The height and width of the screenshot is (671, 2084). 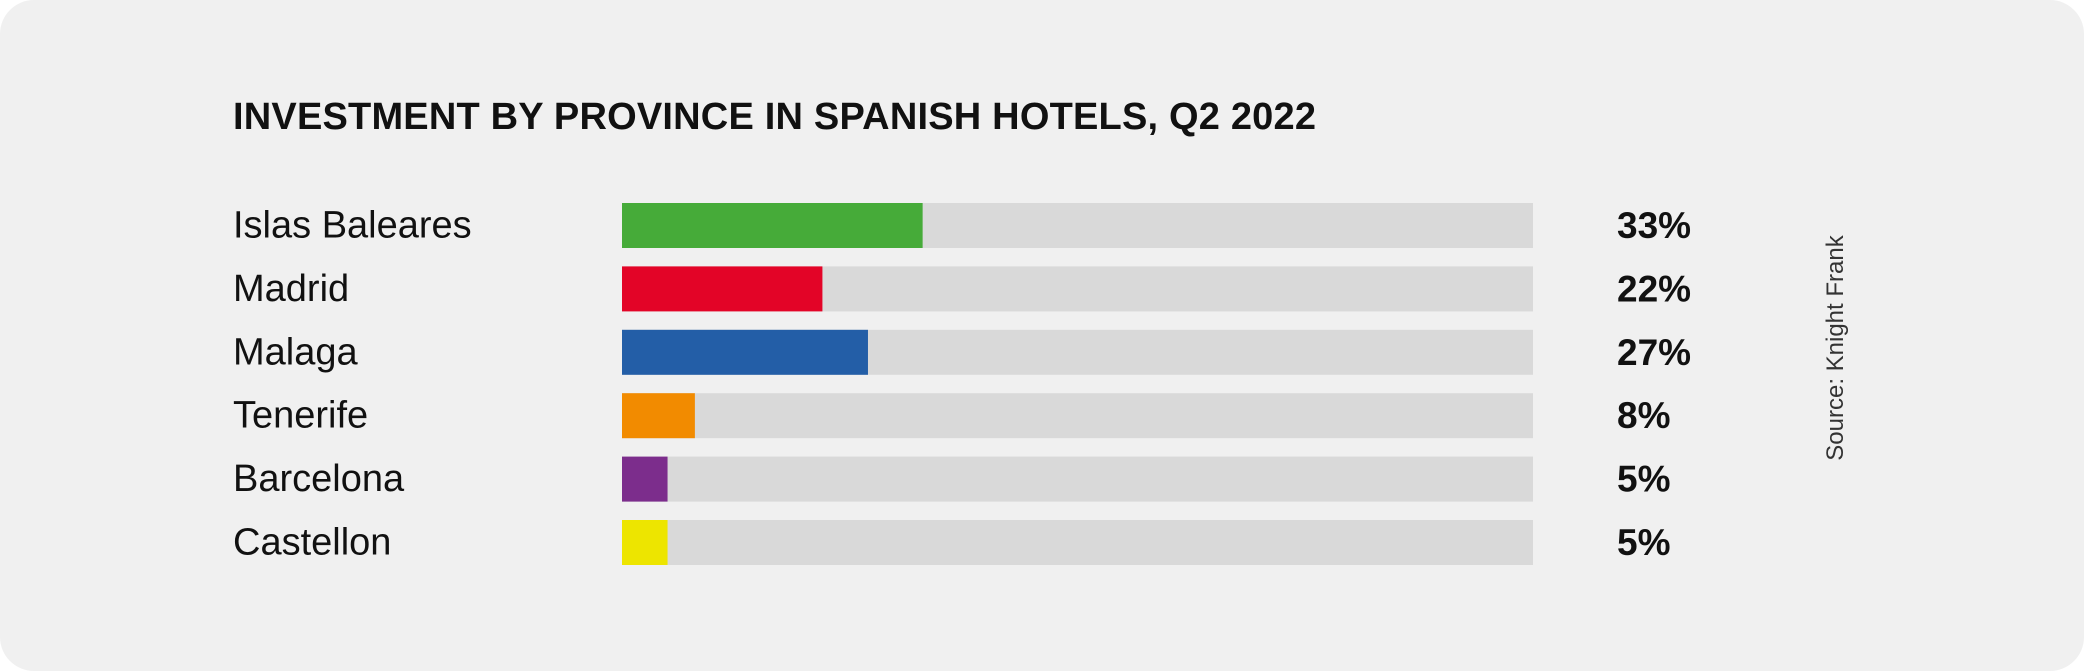 I want to click on bar-tenerife, so click(x=658, y=416).